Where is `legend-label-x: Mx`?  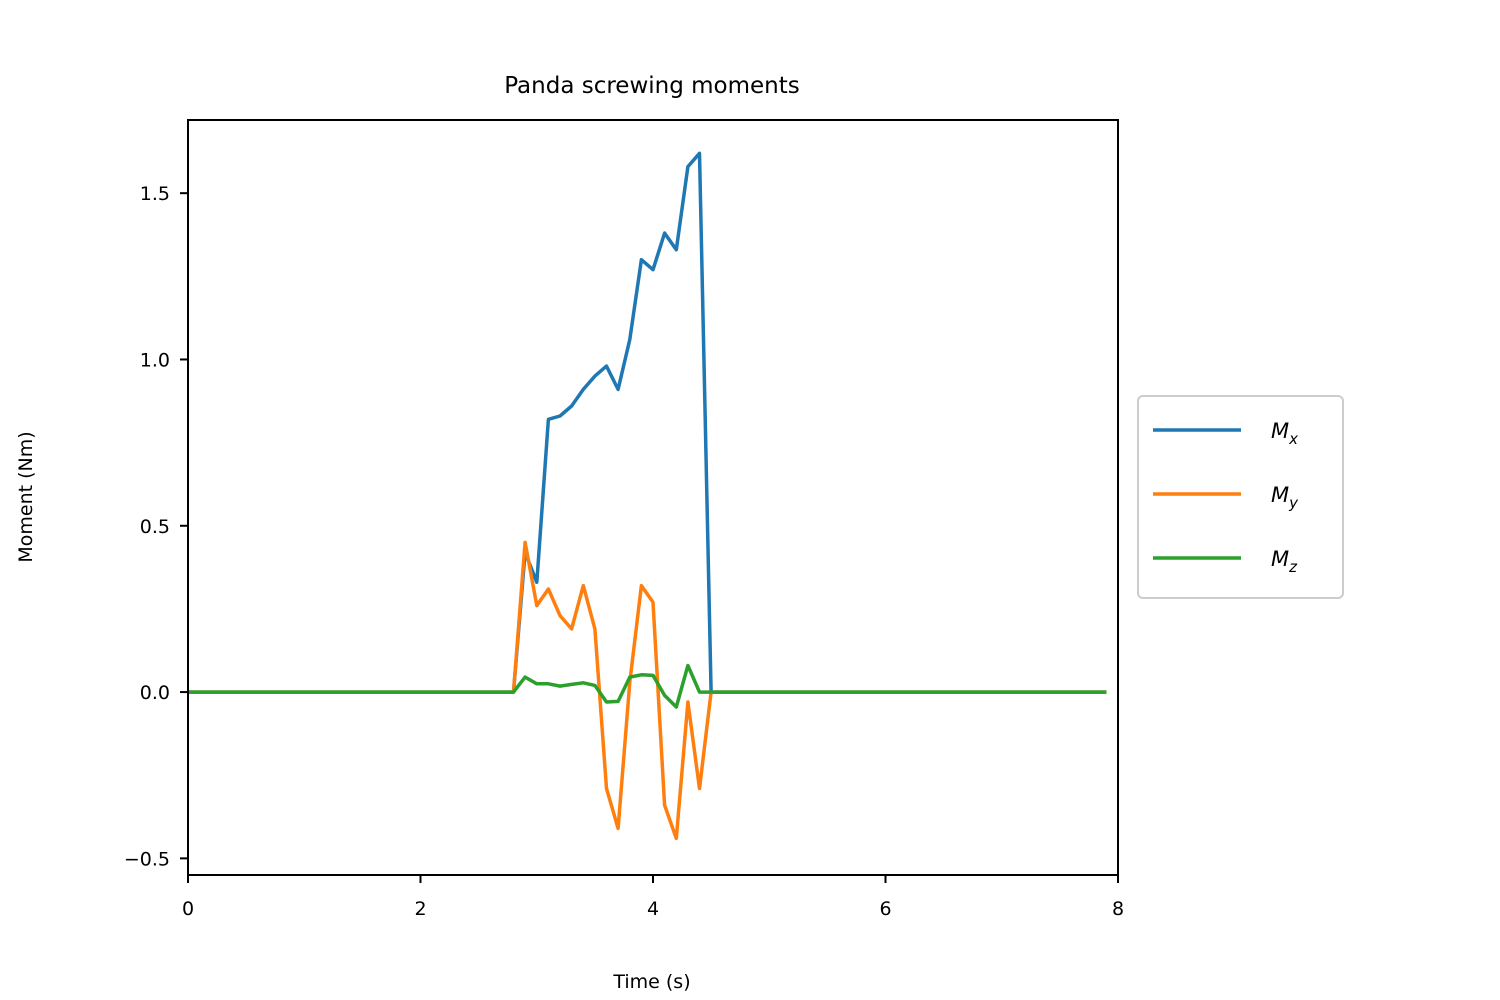
legend-label-x: Mx is located at coordinates (1284, 433).